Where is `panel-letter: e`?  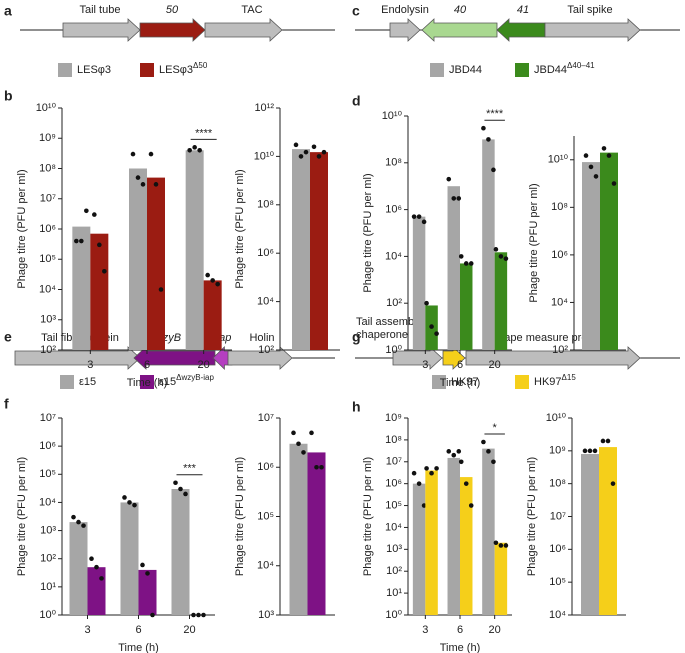
panel-letter: e is located at coordinates (8, 337).